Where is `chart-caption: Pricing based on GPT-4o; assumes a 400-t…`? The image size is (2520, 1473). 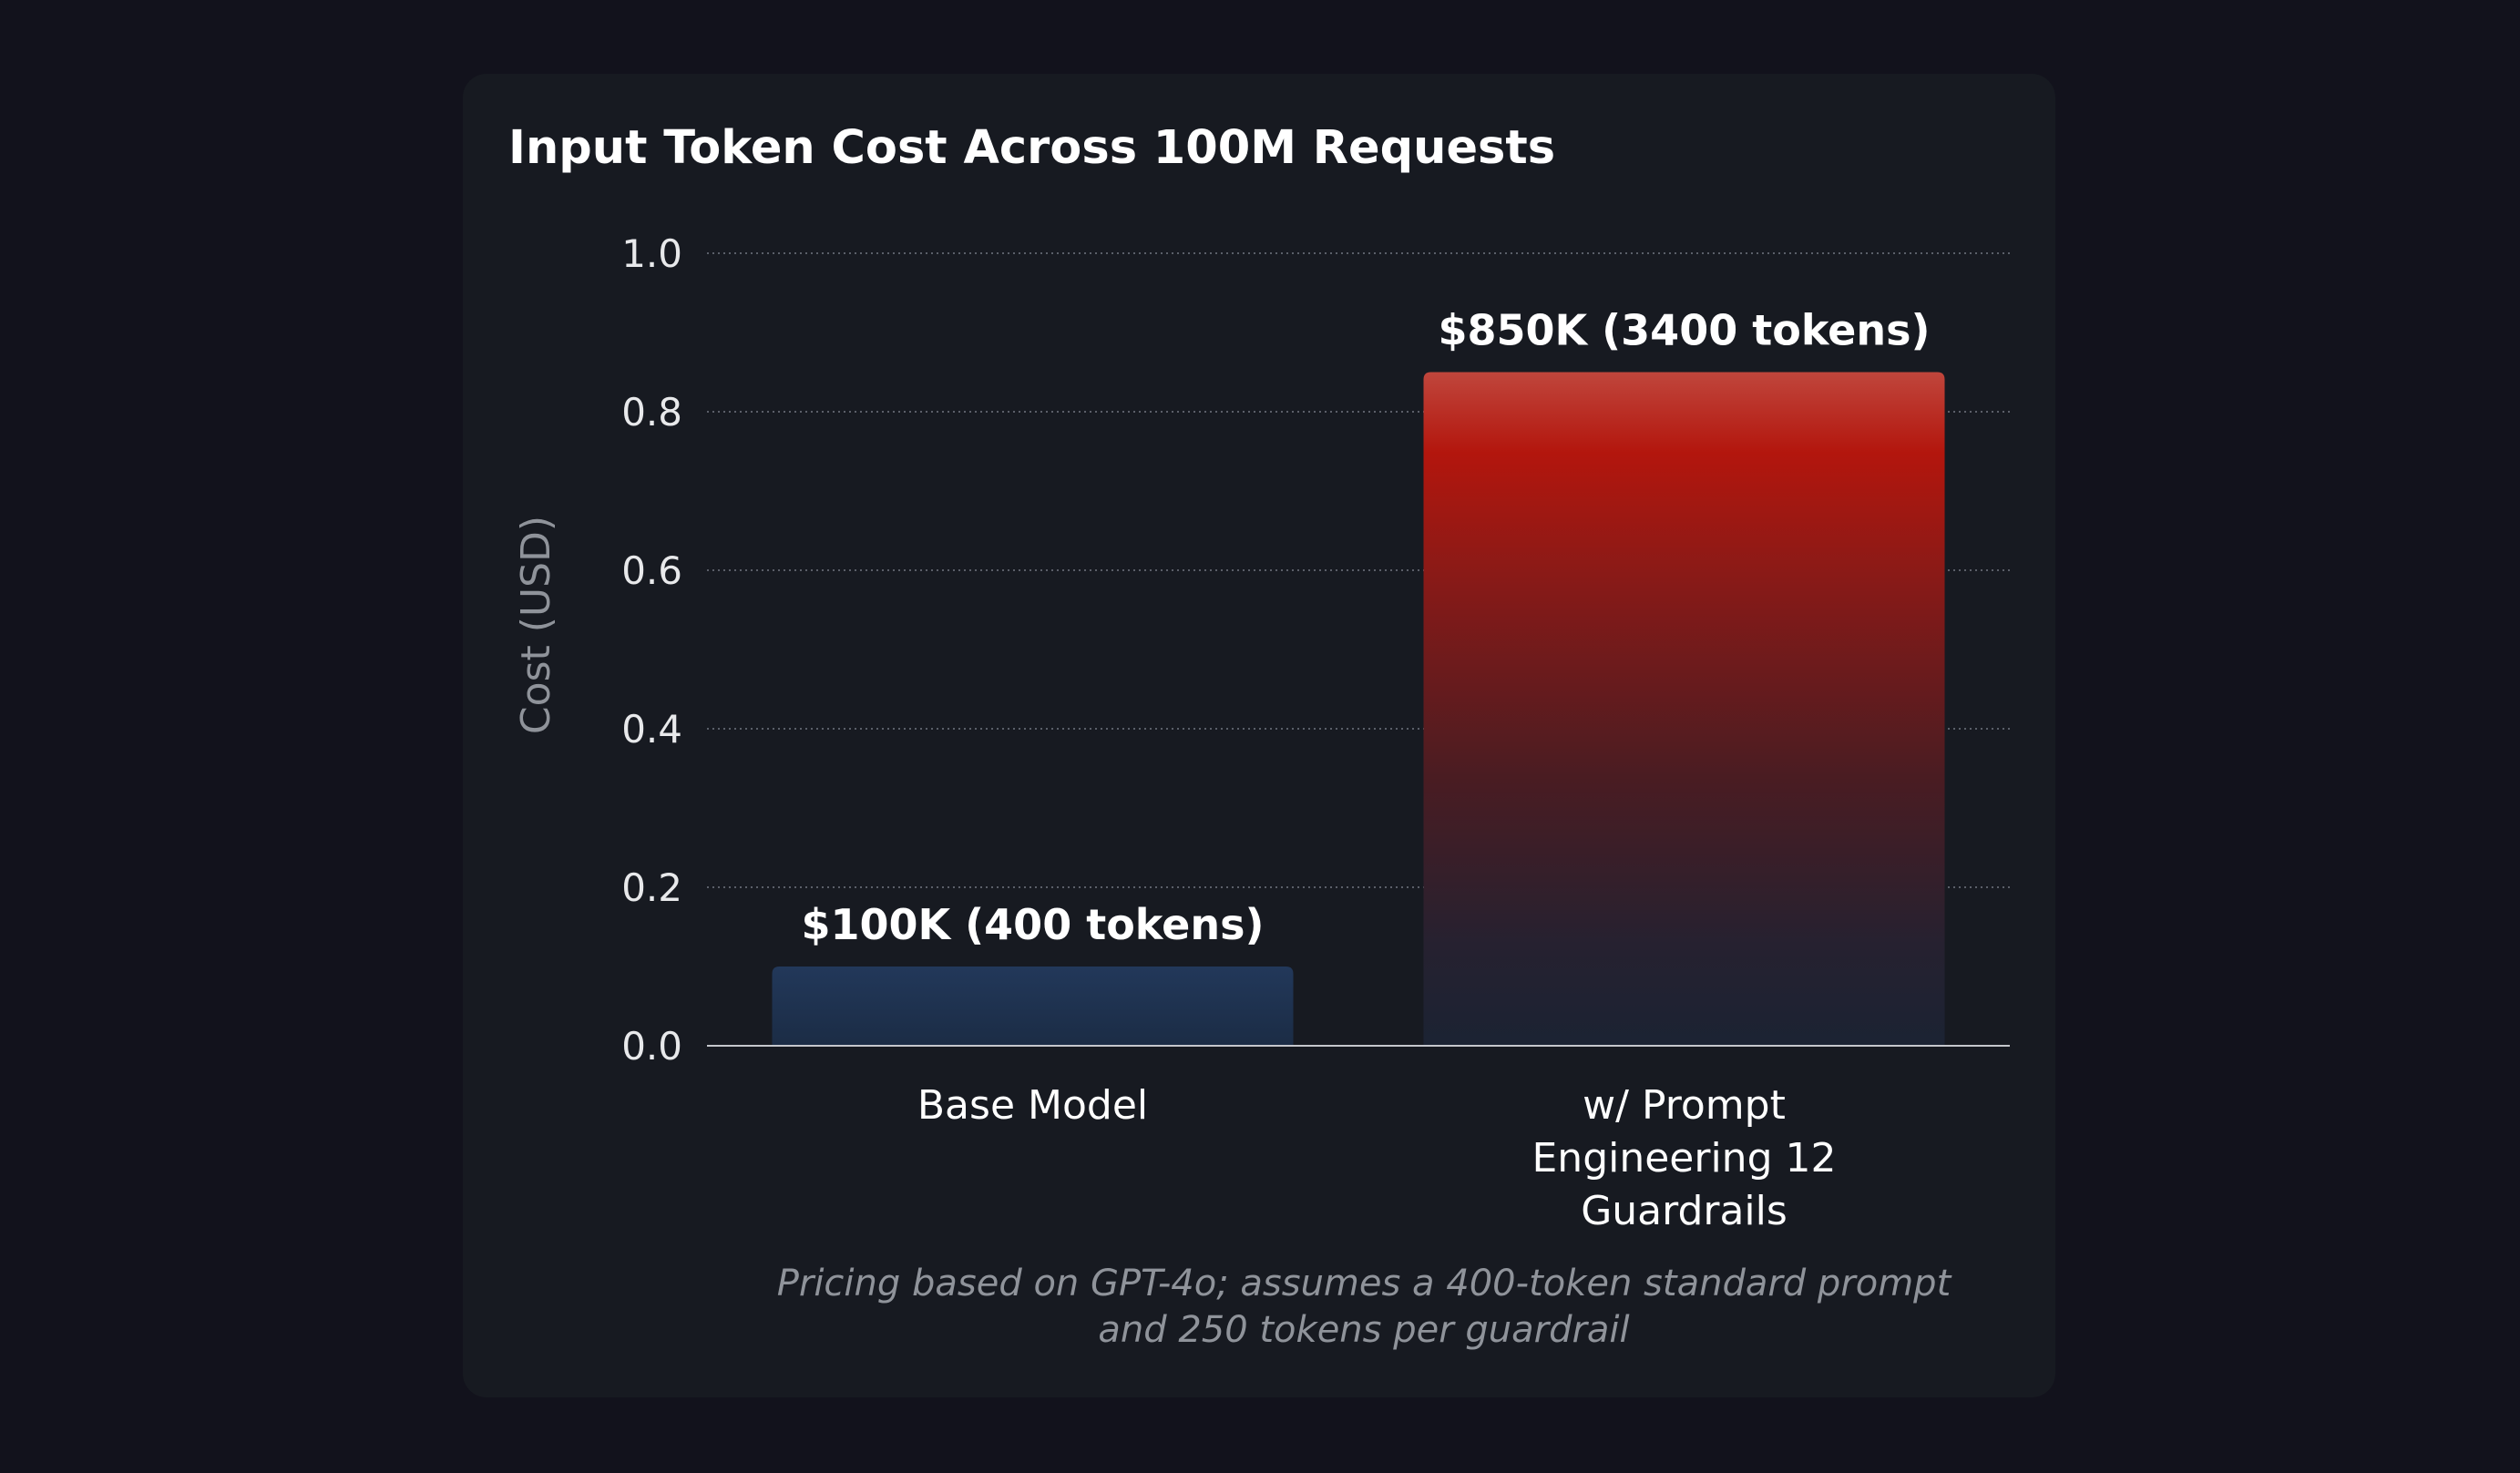 chart-caption: Pricing based on GPT-4o; assumes a 400-t… is located at coordinates (1364, 1307).